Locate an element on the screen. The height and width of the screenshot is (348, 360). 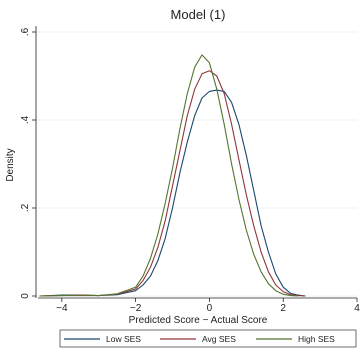
x-tick-label: 4 is located at coordinates (357, 308).